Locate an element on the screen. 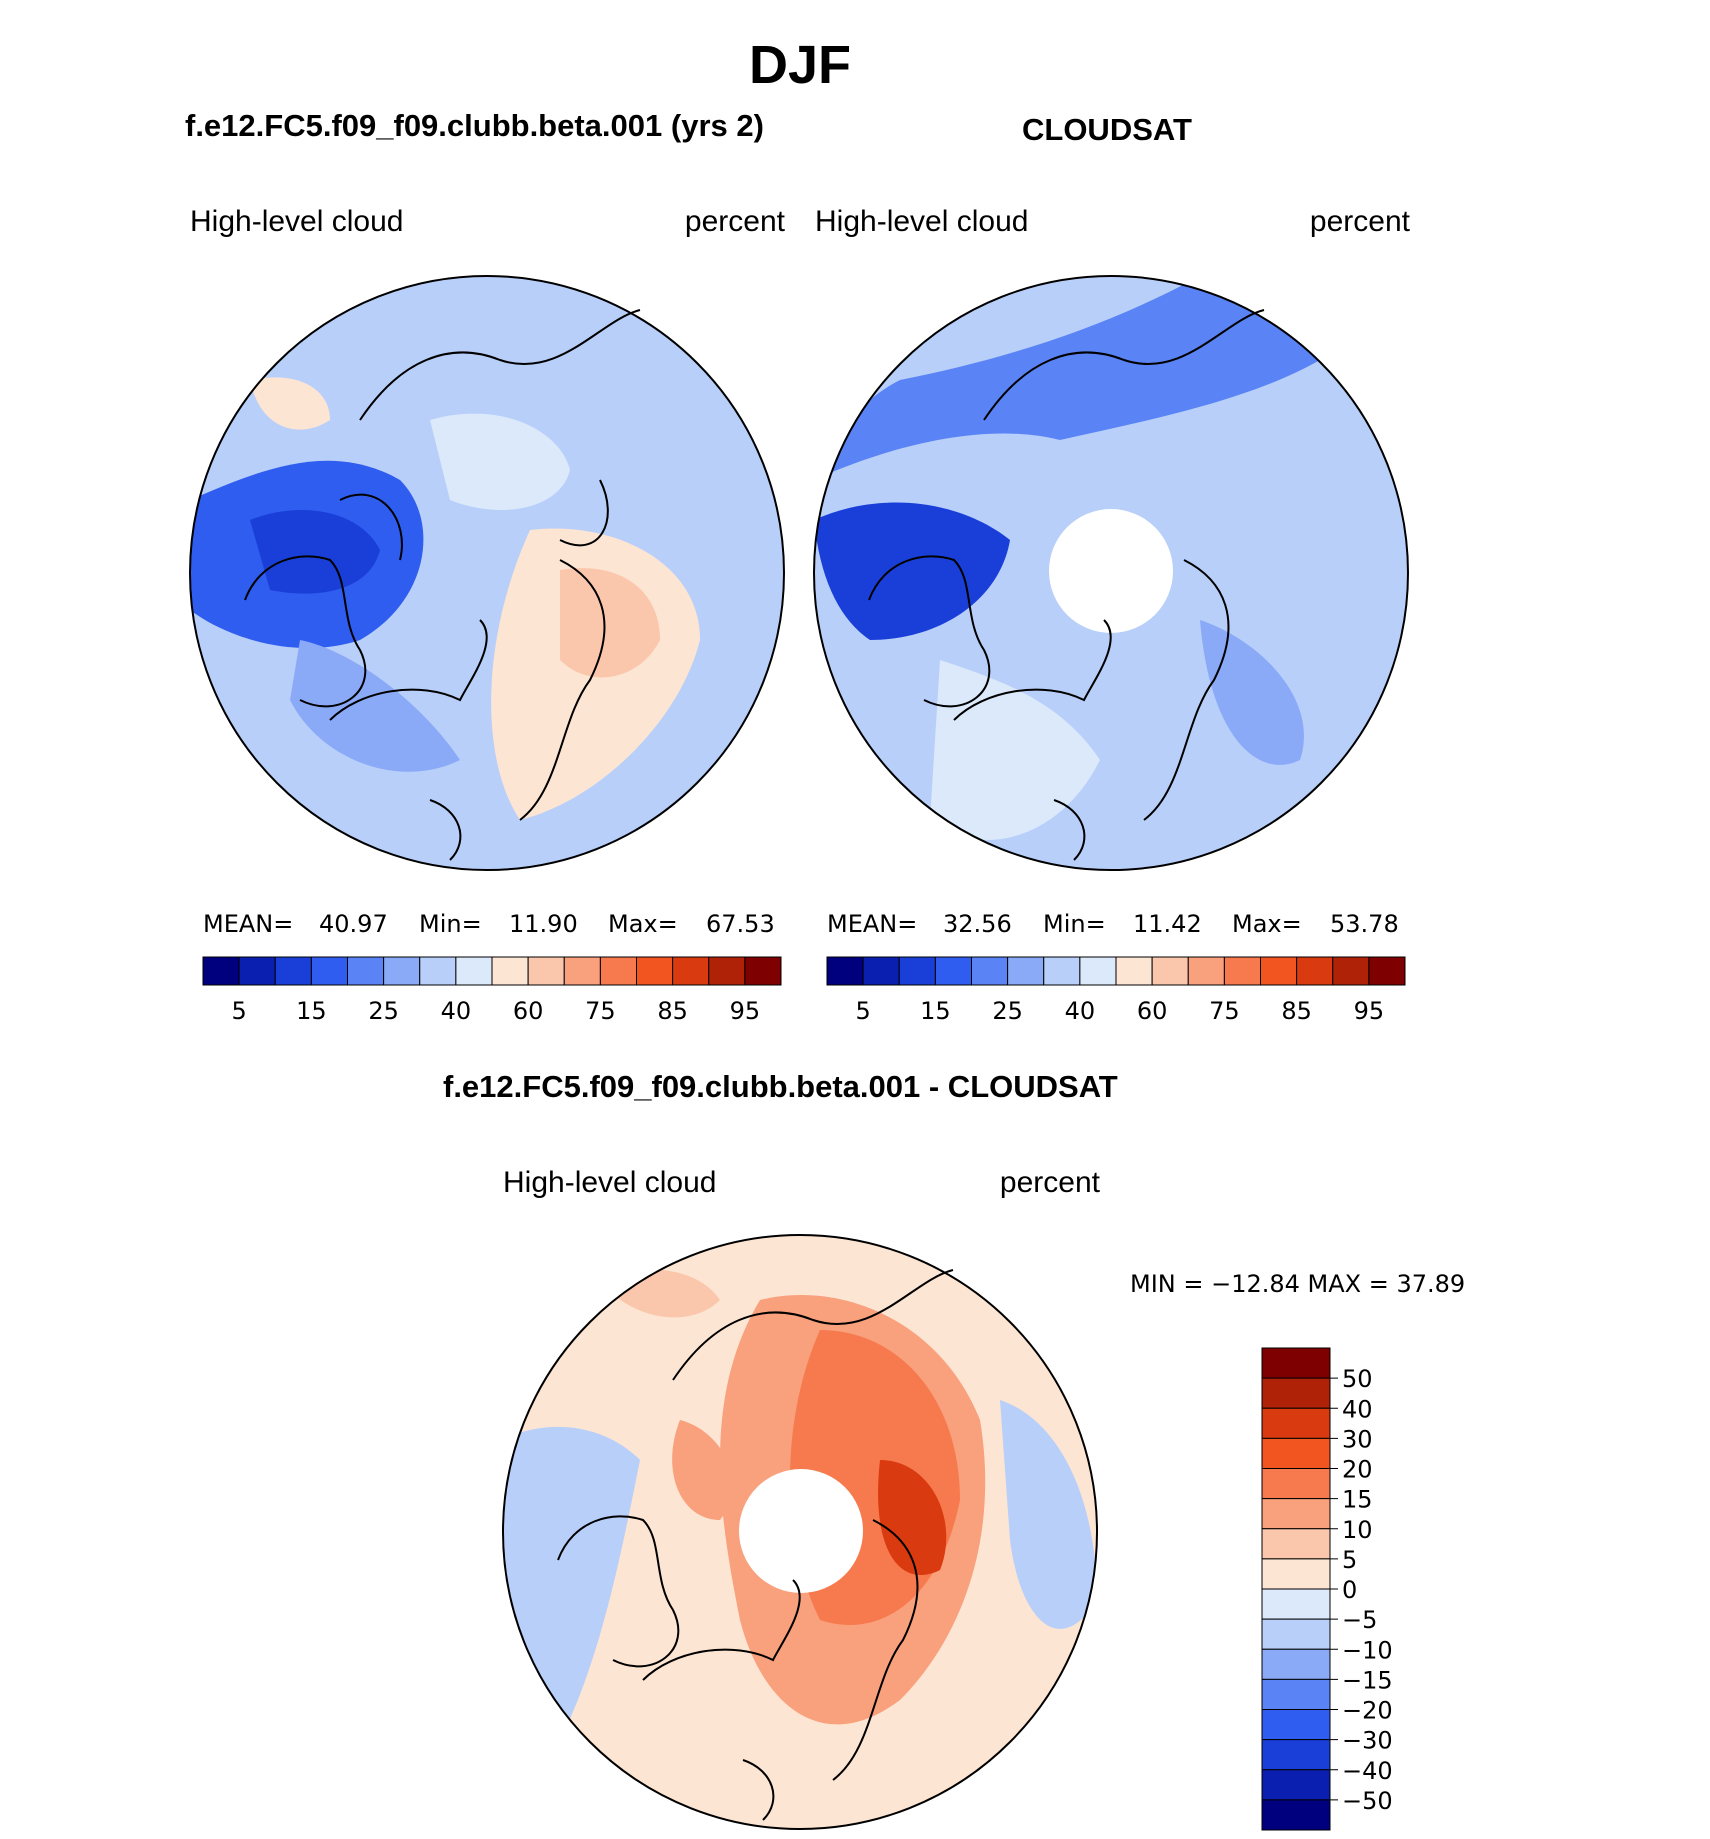  left-max-label: Max= is located at coordinates (643, 924).